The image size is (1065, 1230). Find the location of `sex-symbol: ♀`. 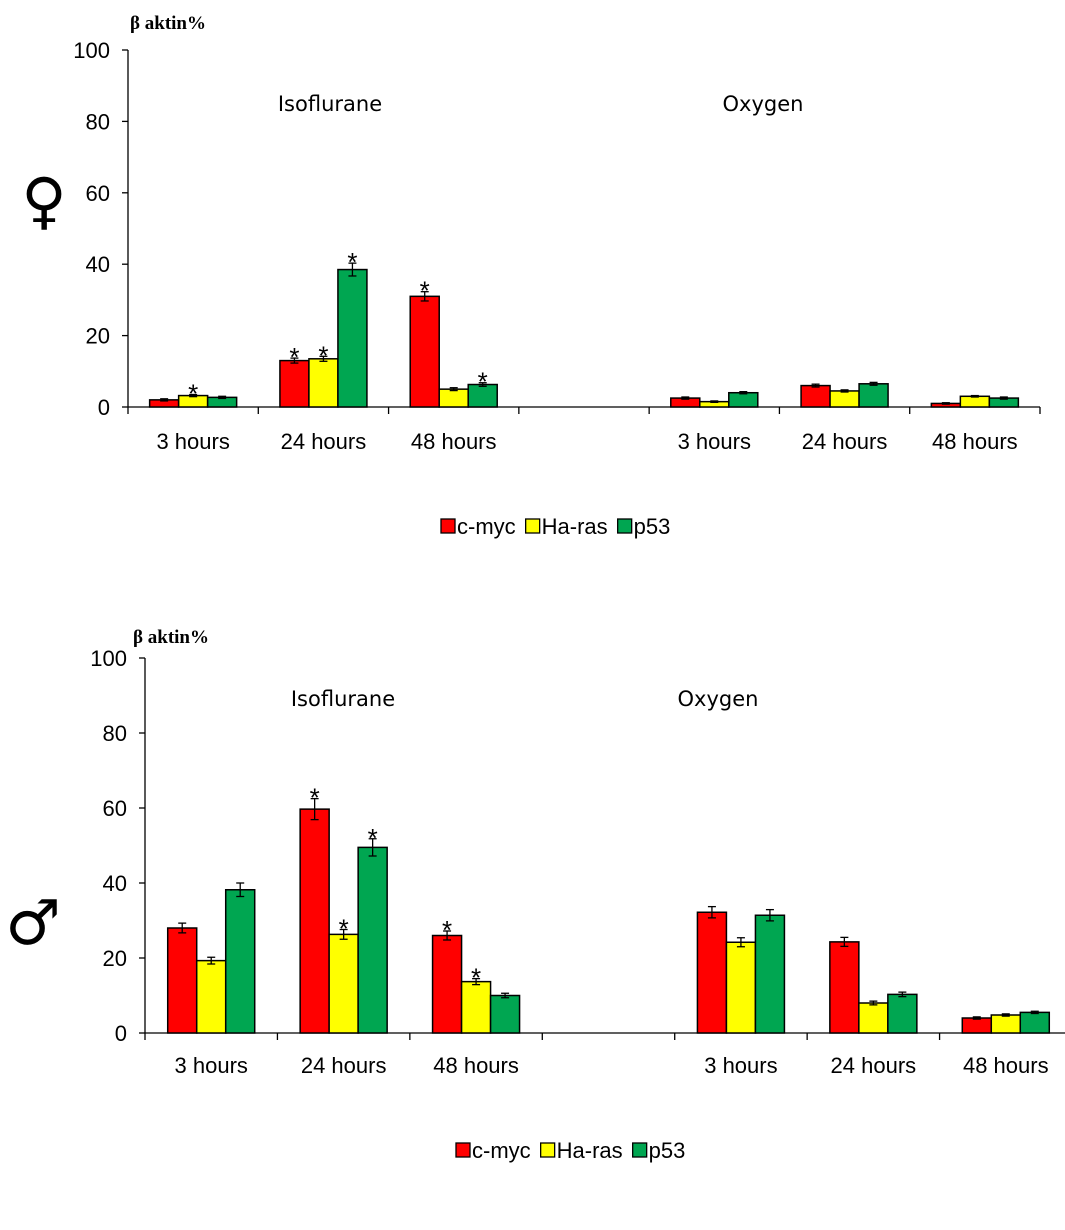

sex-symbol: ♀ is located at coordinates (43, 200).